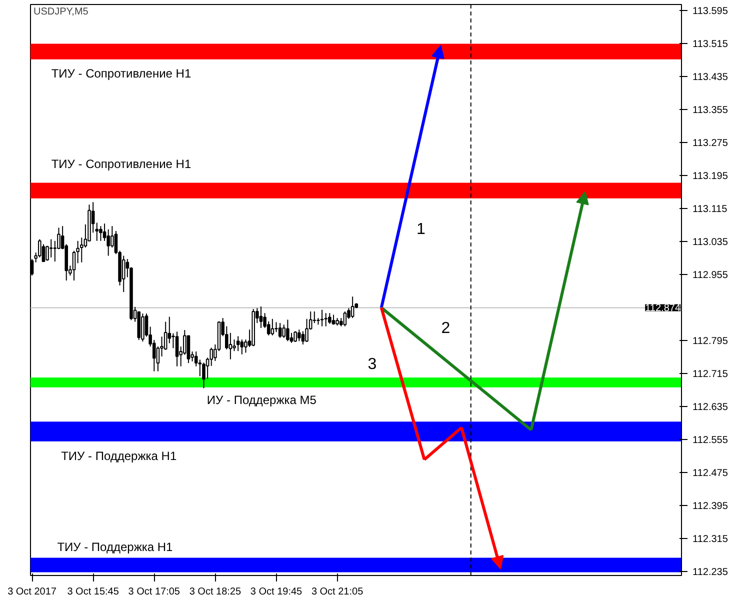 Image resolution: width=730 pixels, height=600 pixels. What do you see at coordinates (276, 592) in the screenshot?
I see `x-tick-label: 3 Oct 19:45` at bounding box center [276, 592].